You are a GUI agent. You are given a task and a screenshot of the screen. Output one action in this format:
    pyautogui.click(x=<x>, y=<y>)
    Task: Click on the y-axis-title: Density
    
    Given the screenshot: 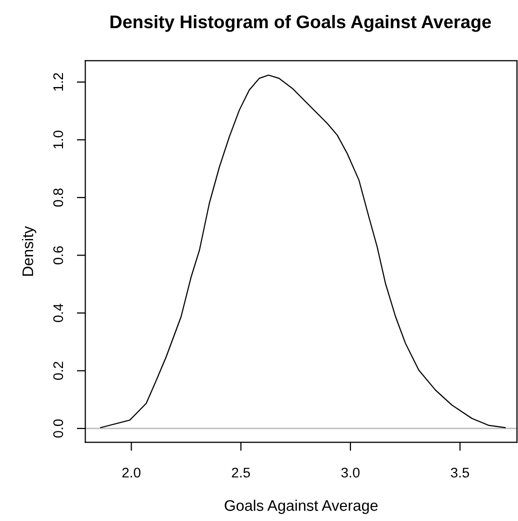 What is the action you would take?
    pyautogui.click(x=29, y=251)
    